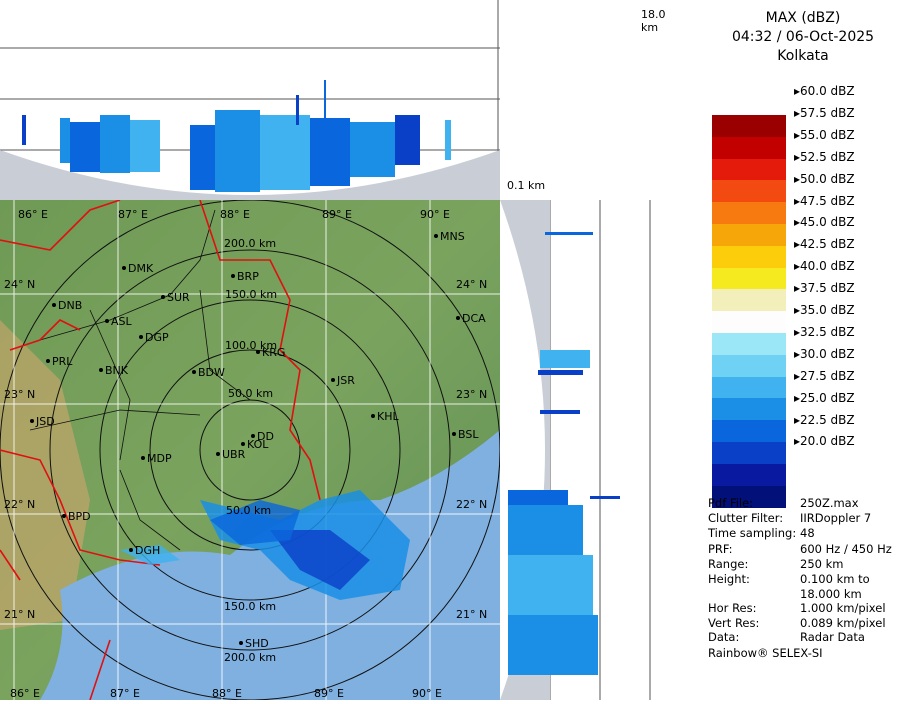 This screenshot has height=704, width=906. I want to click on legend-label: ▸32.5 dBZ, so click(824, 331).